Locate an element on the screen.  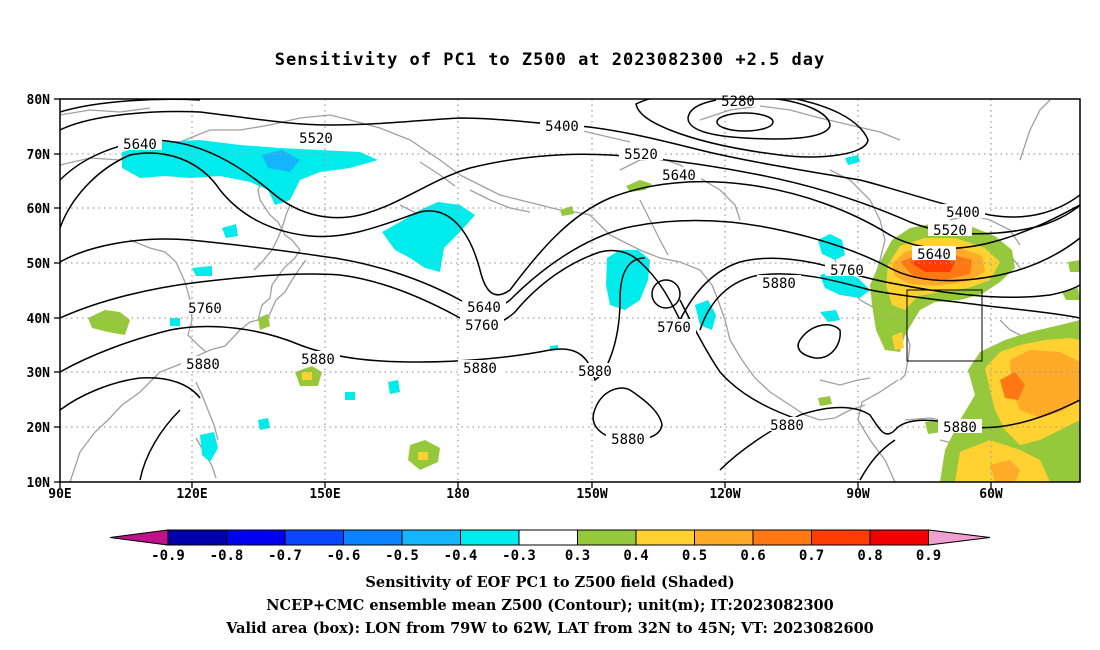
contour-west-ridge is located at coordinates (160, 445).